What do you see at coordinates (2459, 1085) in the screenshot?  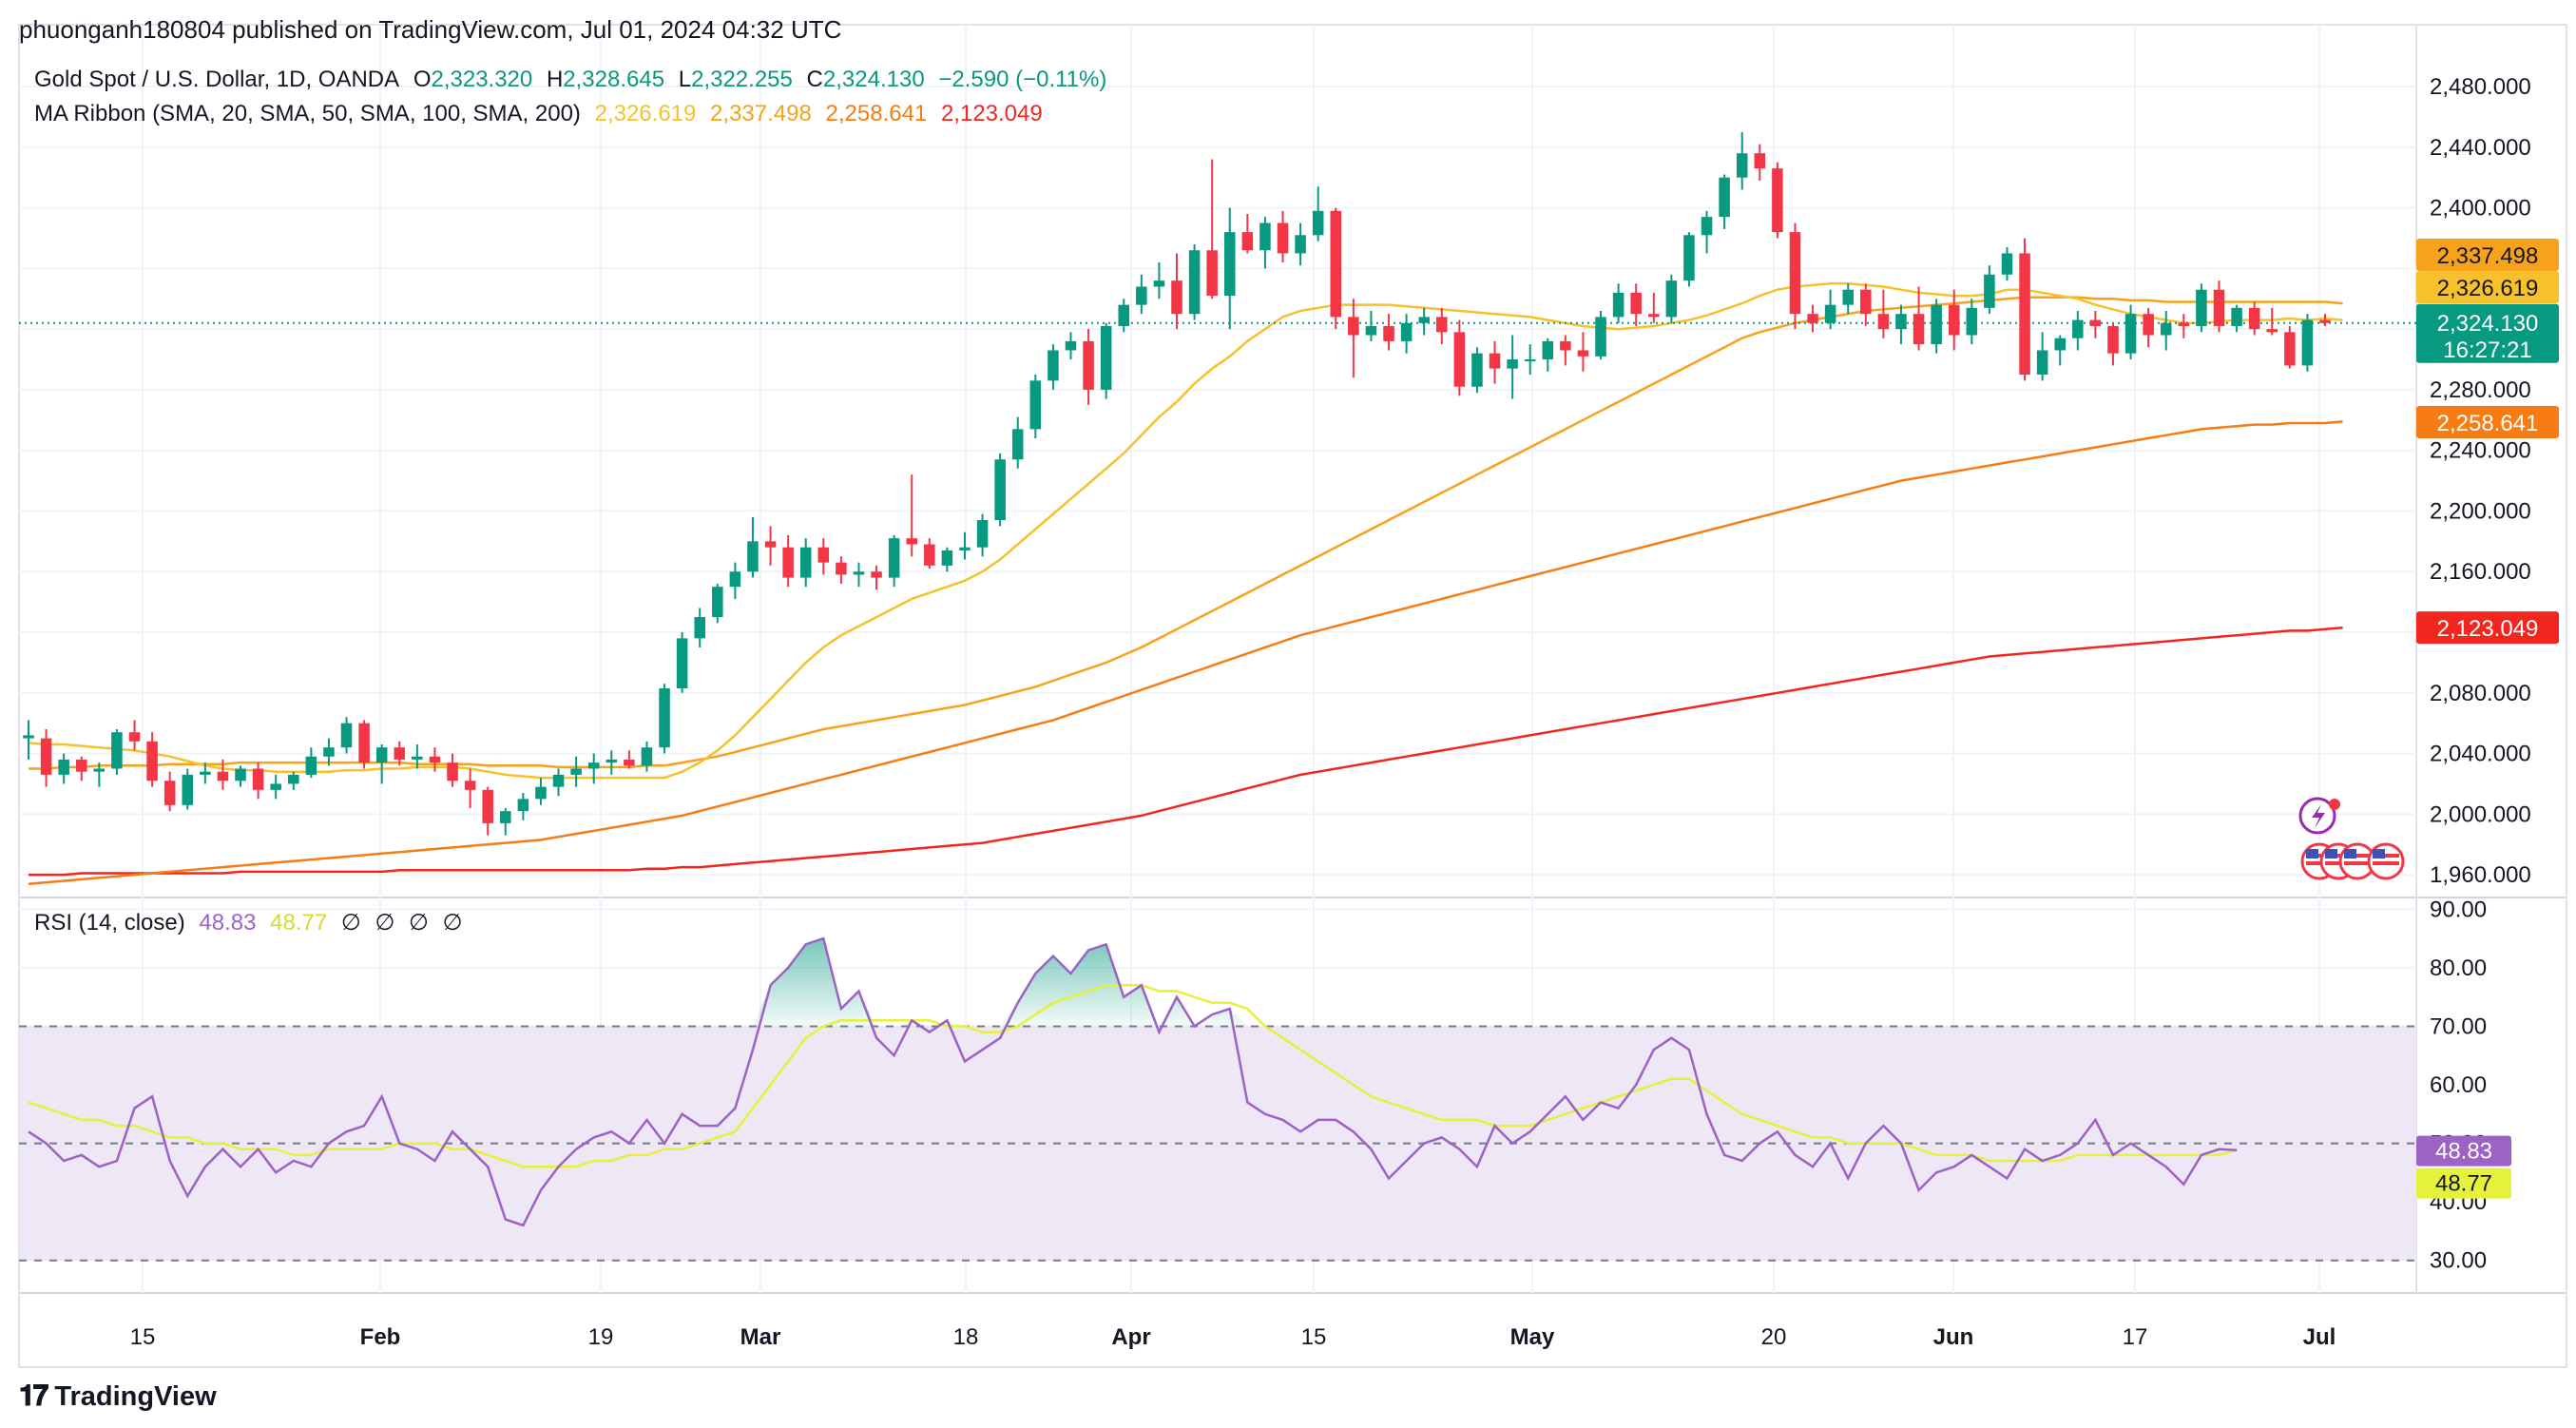 I see `rsi-axis-label: 60.00` at bounding box center [2459, 1085].